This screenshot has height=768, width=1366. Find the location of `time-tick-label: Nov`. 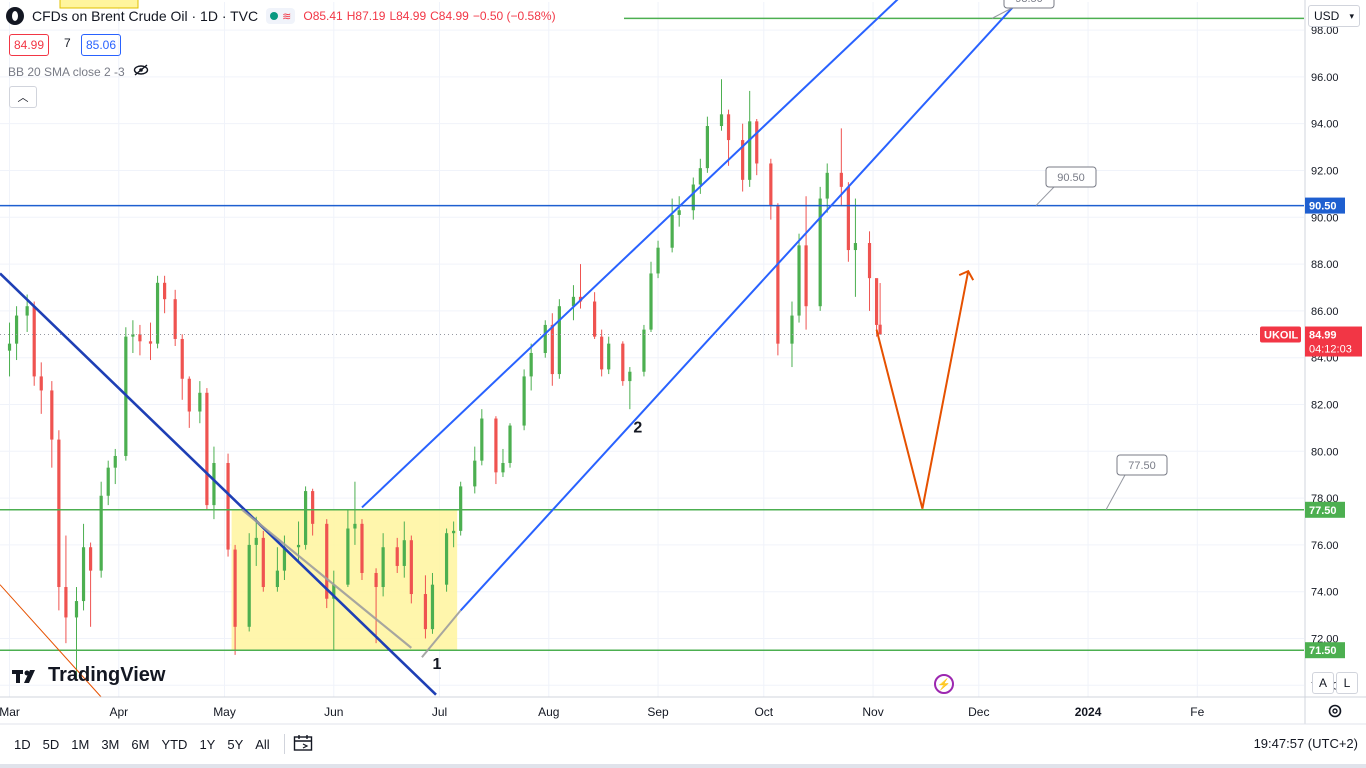

time-tick-label: Nov is located at coordinates (872, 712).